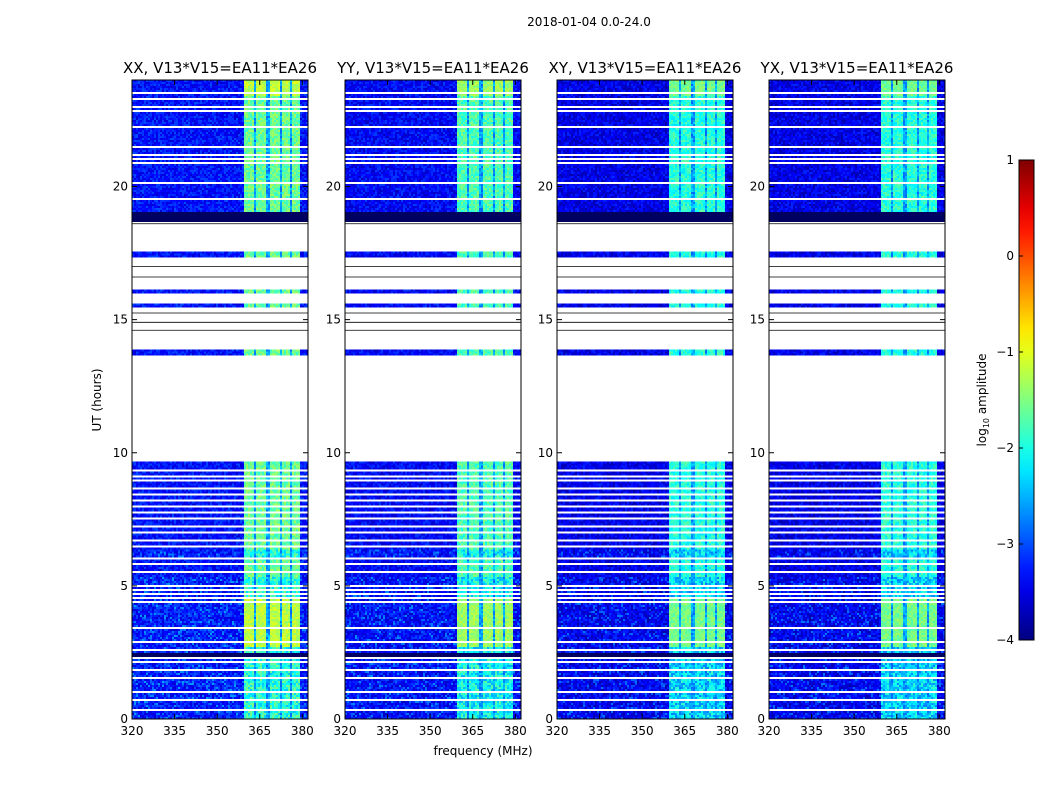 The height and width of the screenshot is (800, 1050). I want to click on heatmap-xy, so click(645, 399).